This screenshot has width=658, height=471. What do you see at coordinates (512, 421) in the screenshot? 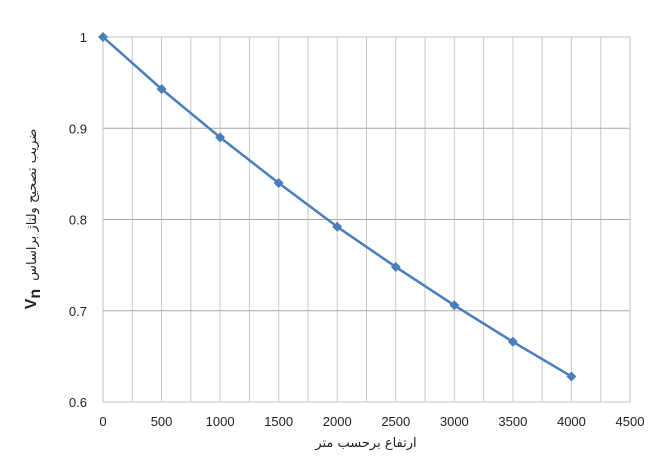
I see `x-tick-label: 3500` at bounding box center [512, 421].